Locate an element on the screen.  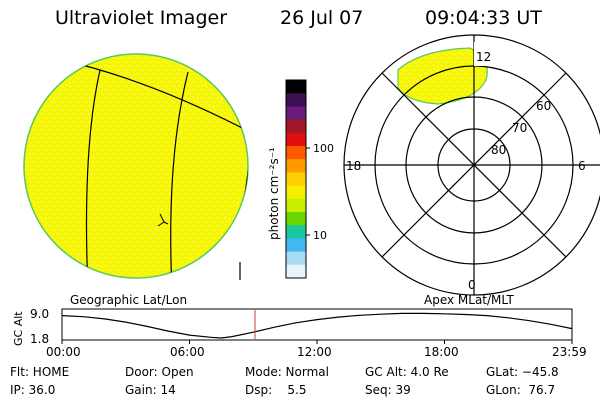
status-glon: GLon: 76.7 is located at coordinates (520, 390).